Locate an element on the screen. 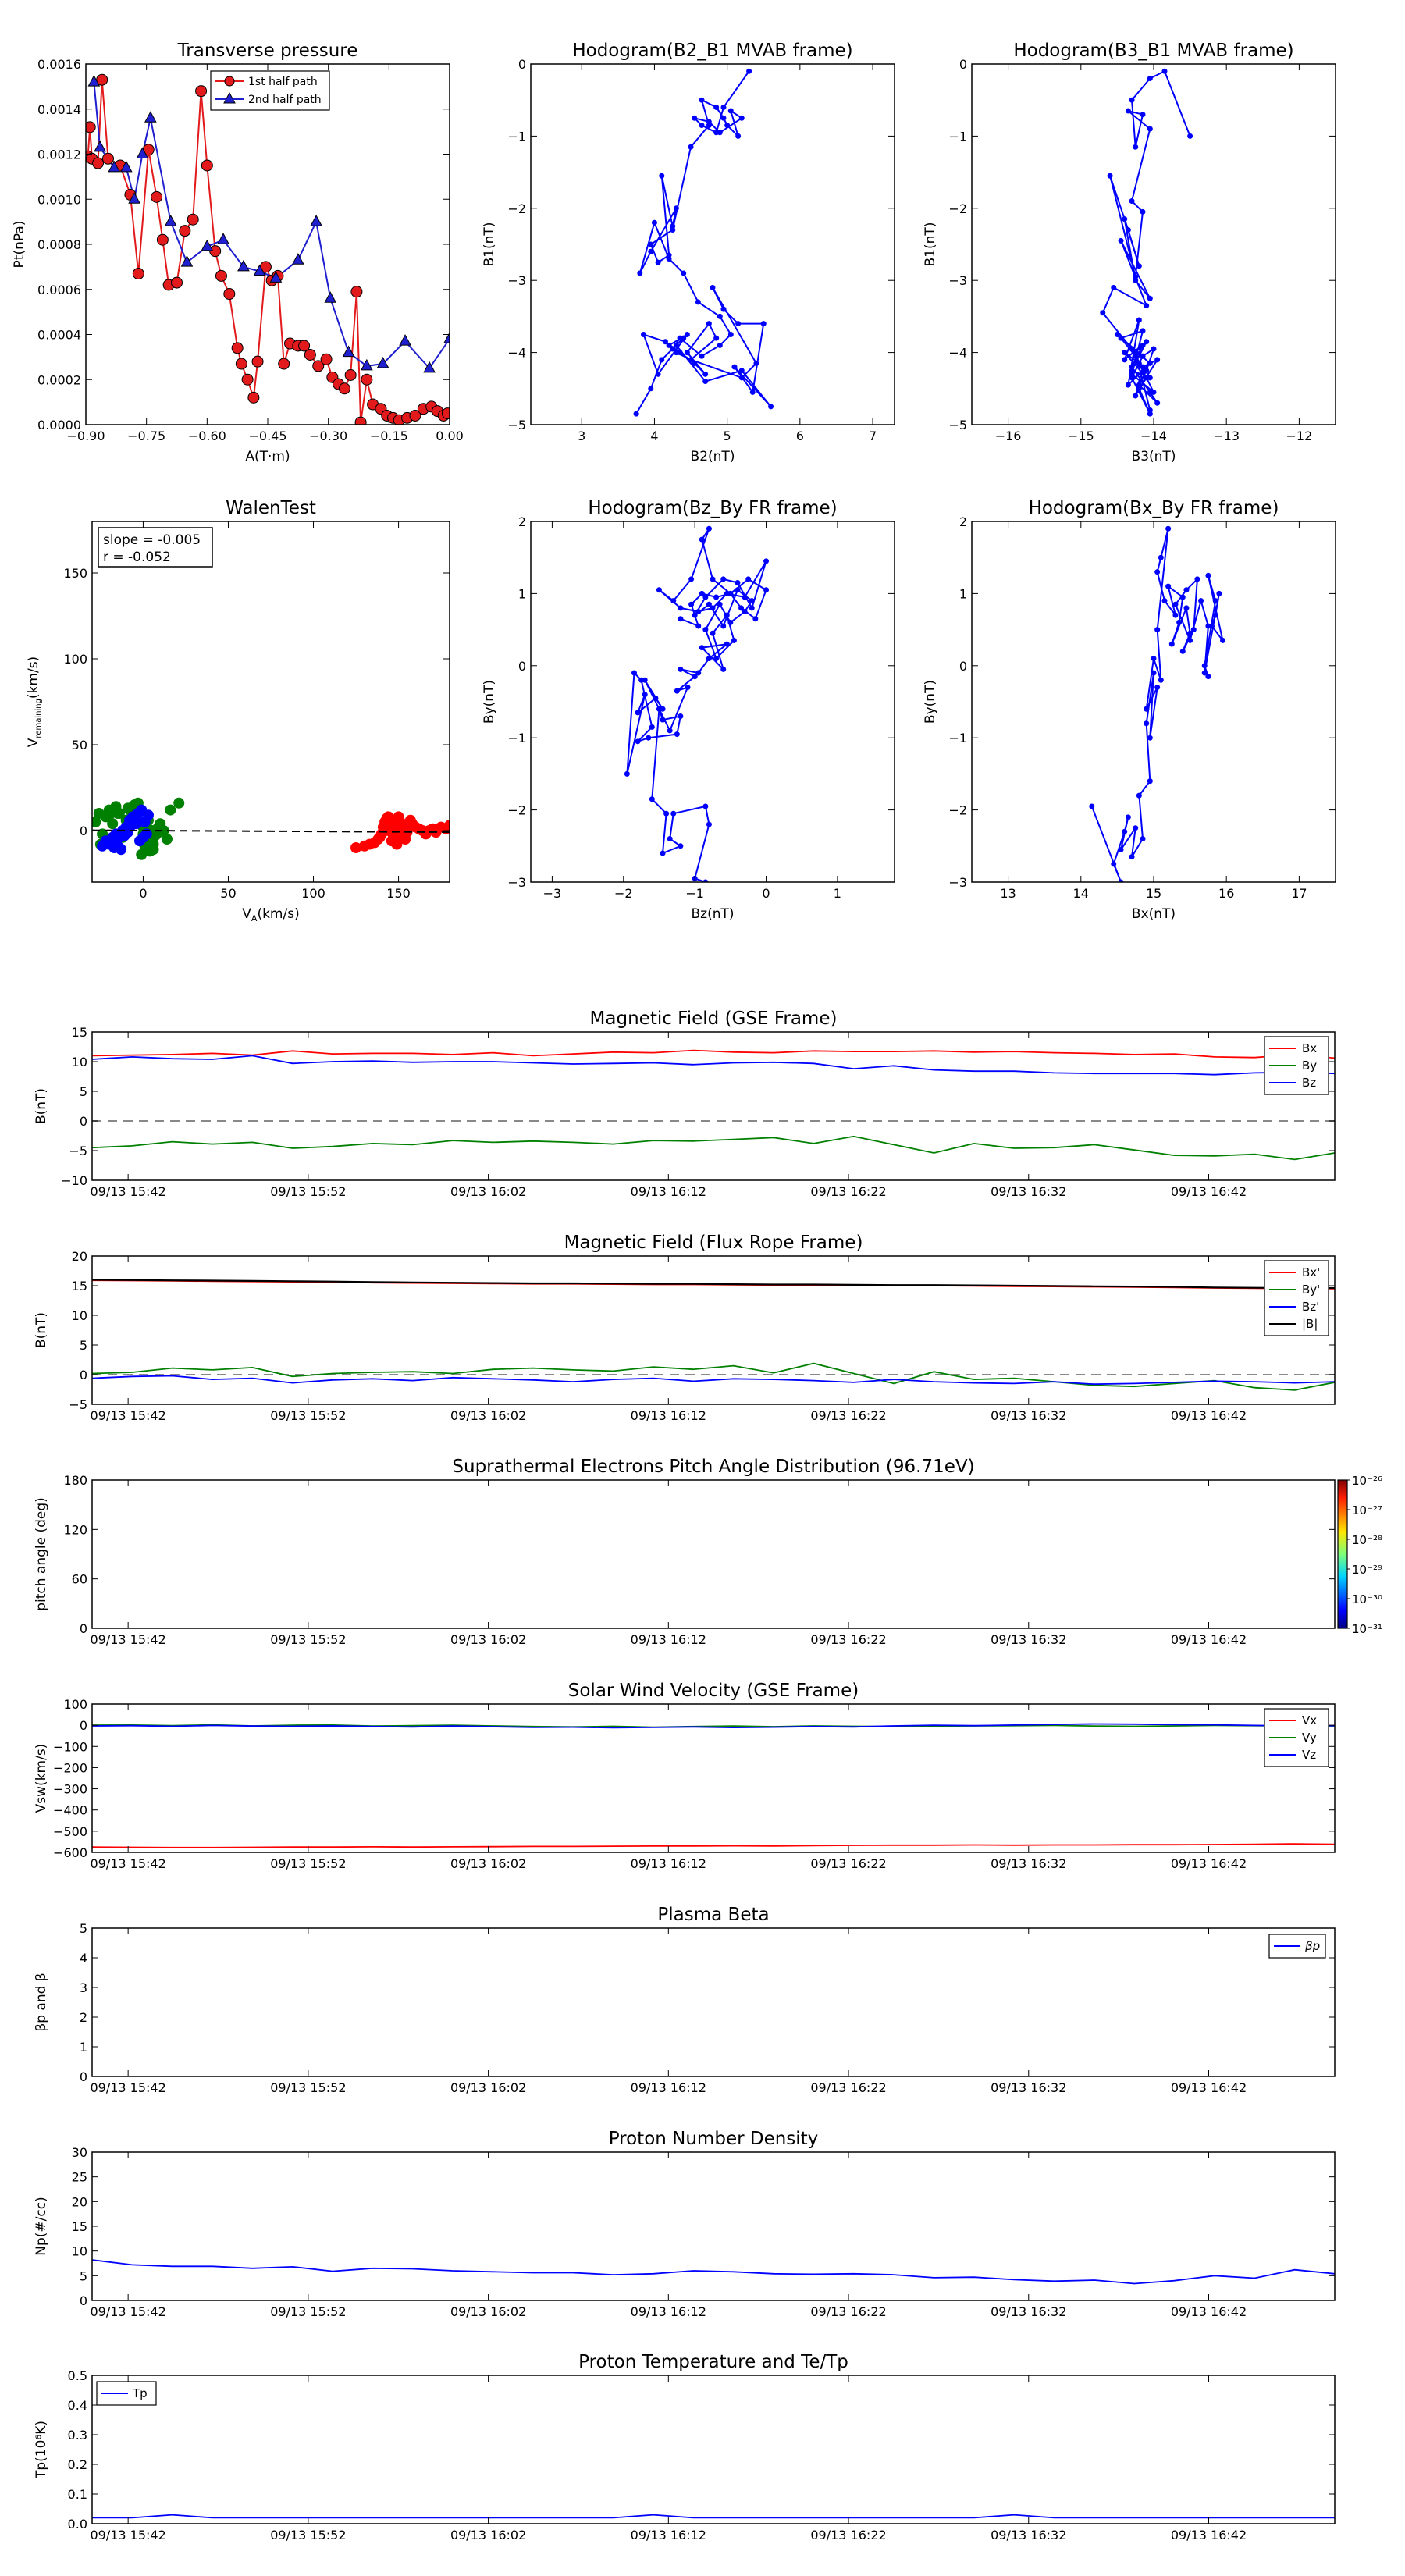 This screenshot has height=2576, width=1405. h2-ytick-label: −1 is located at coordinates (958, 136).